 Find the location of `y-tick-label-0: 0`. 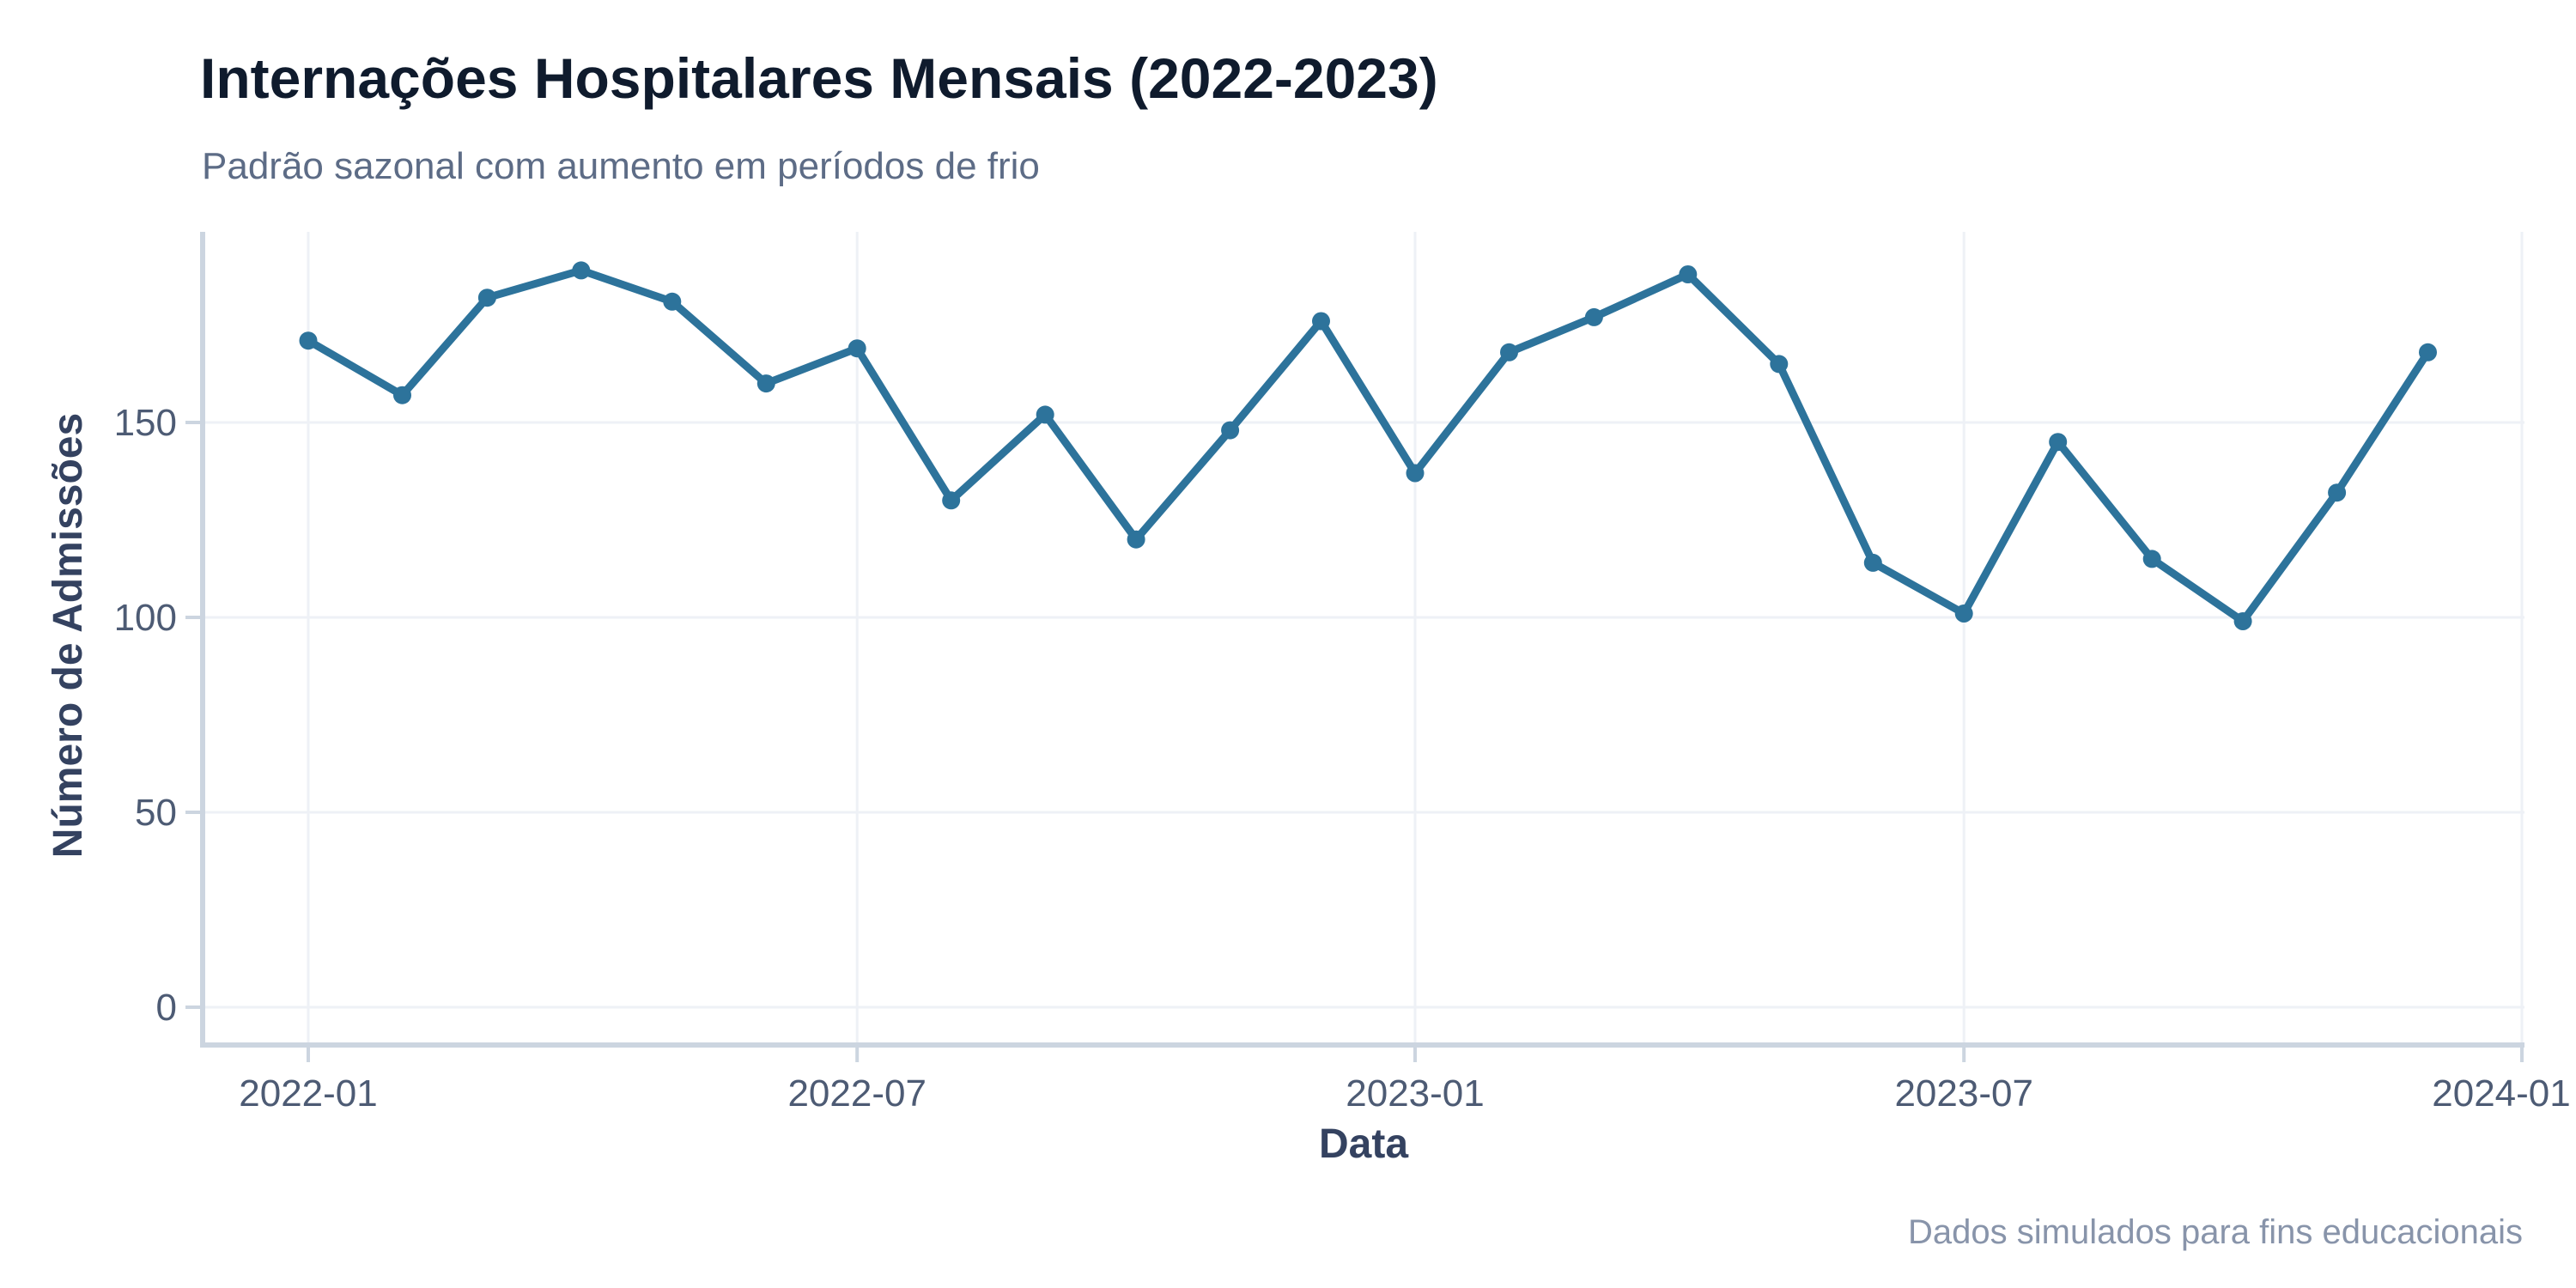

y-tick-label-0: 0 is located at coordinates (166, 1008).